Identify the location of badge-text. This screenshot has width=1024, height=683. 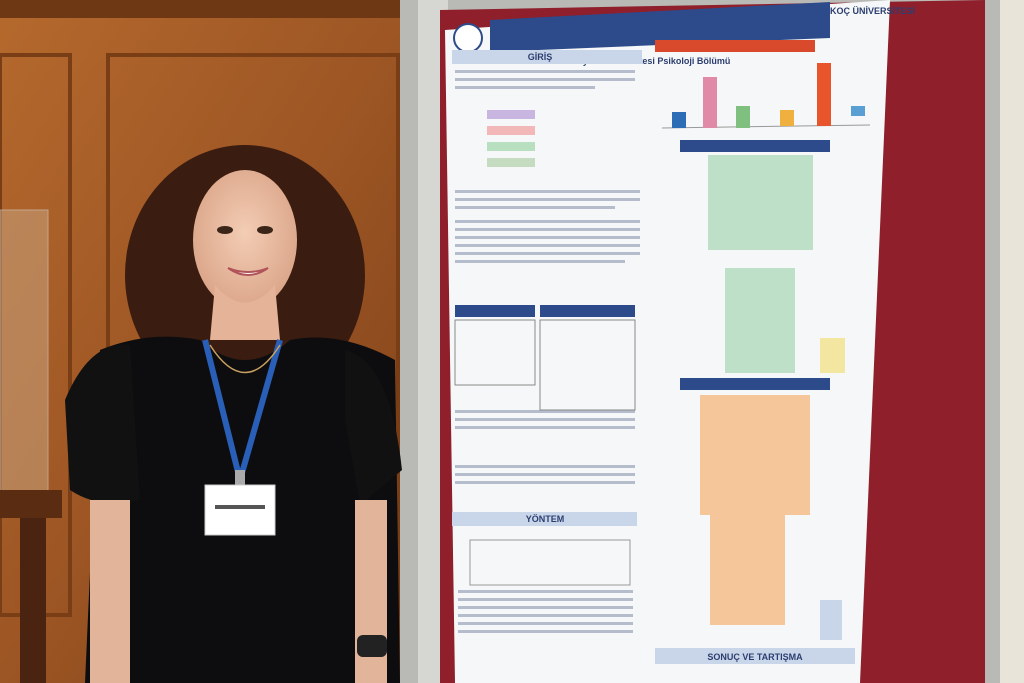
(240, 507).